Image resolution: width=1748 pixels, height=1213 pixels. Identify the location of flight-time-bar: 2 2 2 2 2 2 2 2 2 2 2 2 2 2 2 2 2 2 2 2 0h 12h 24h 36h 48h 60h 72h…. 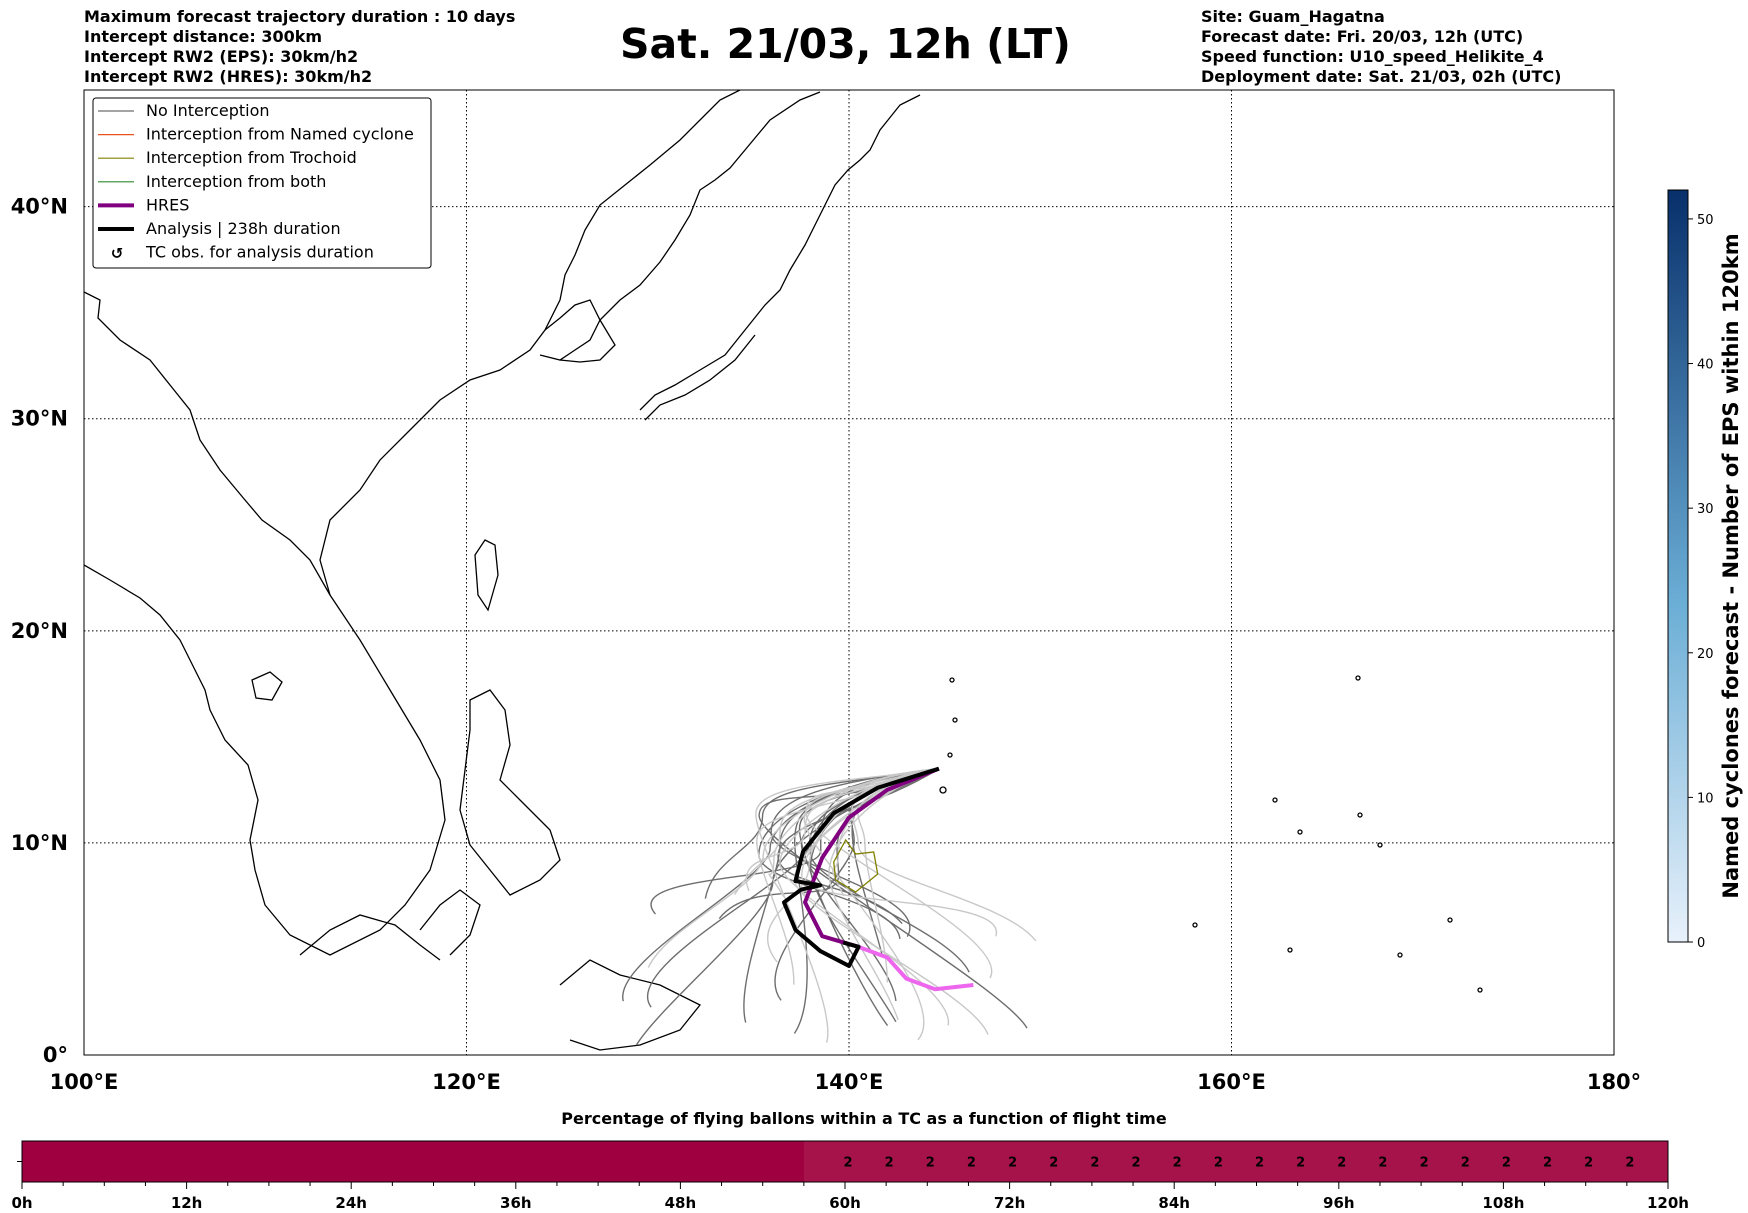
(850, 1176).